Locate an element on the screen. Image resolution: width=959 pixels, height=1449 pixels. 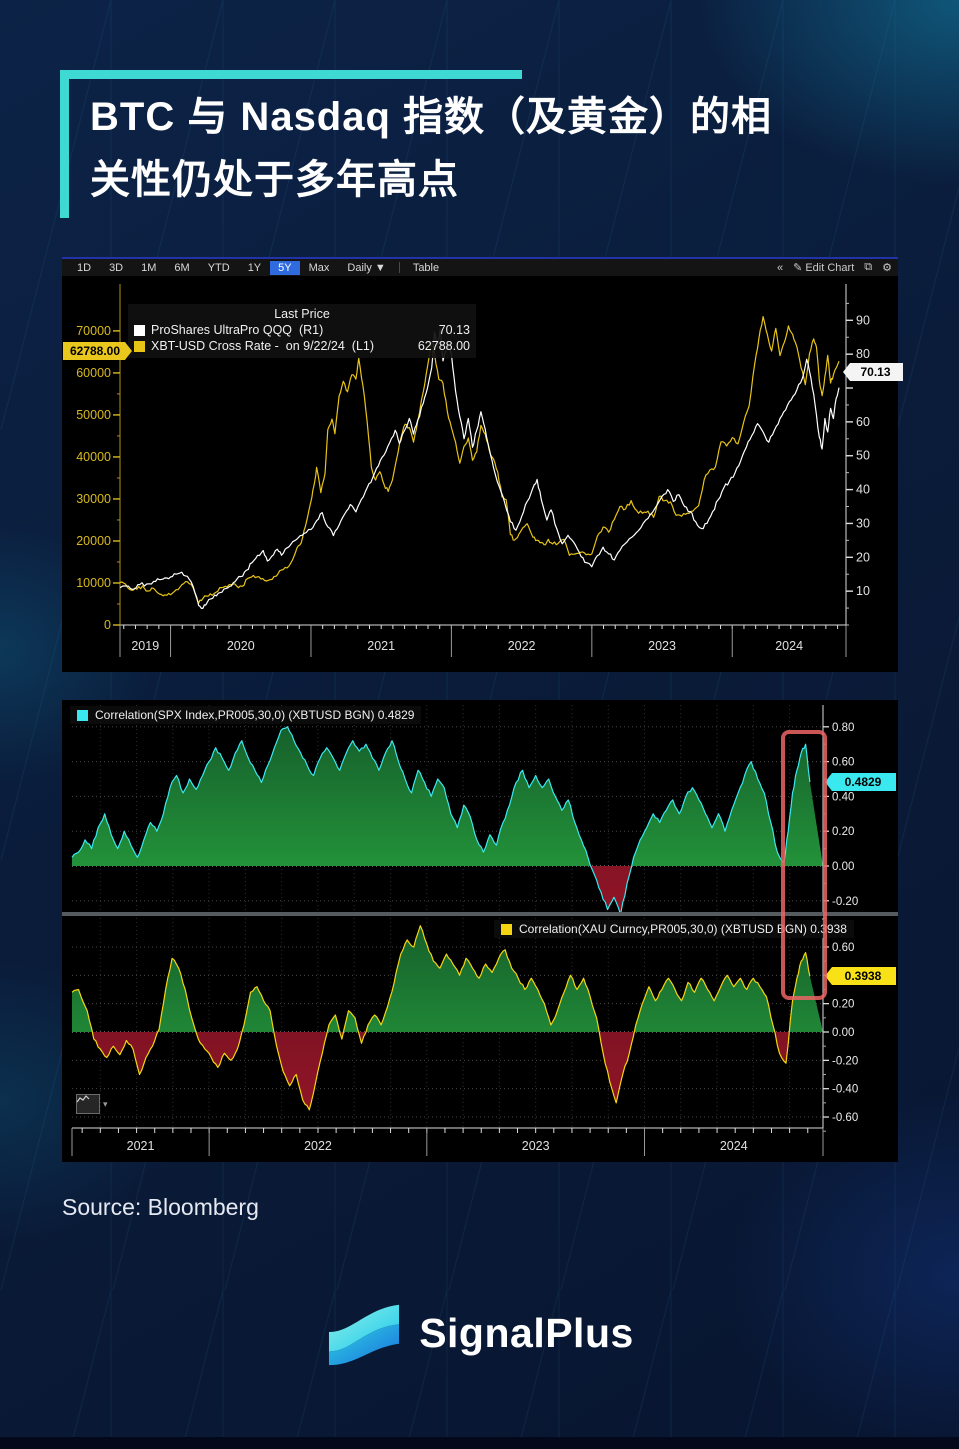
spx-corr-swatch is located at coordinates (82, 715).